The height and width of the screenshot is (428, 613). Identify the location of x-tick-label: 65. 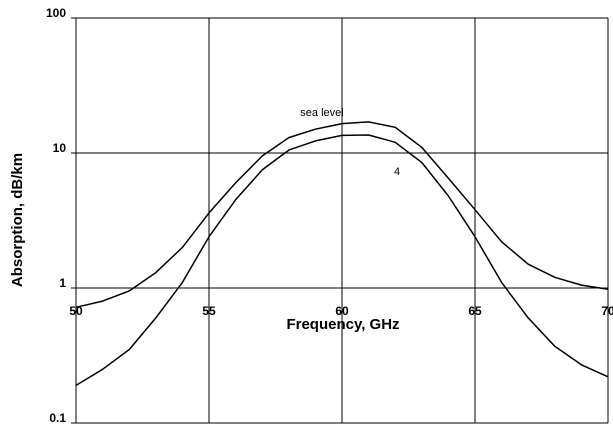
(475, 311).